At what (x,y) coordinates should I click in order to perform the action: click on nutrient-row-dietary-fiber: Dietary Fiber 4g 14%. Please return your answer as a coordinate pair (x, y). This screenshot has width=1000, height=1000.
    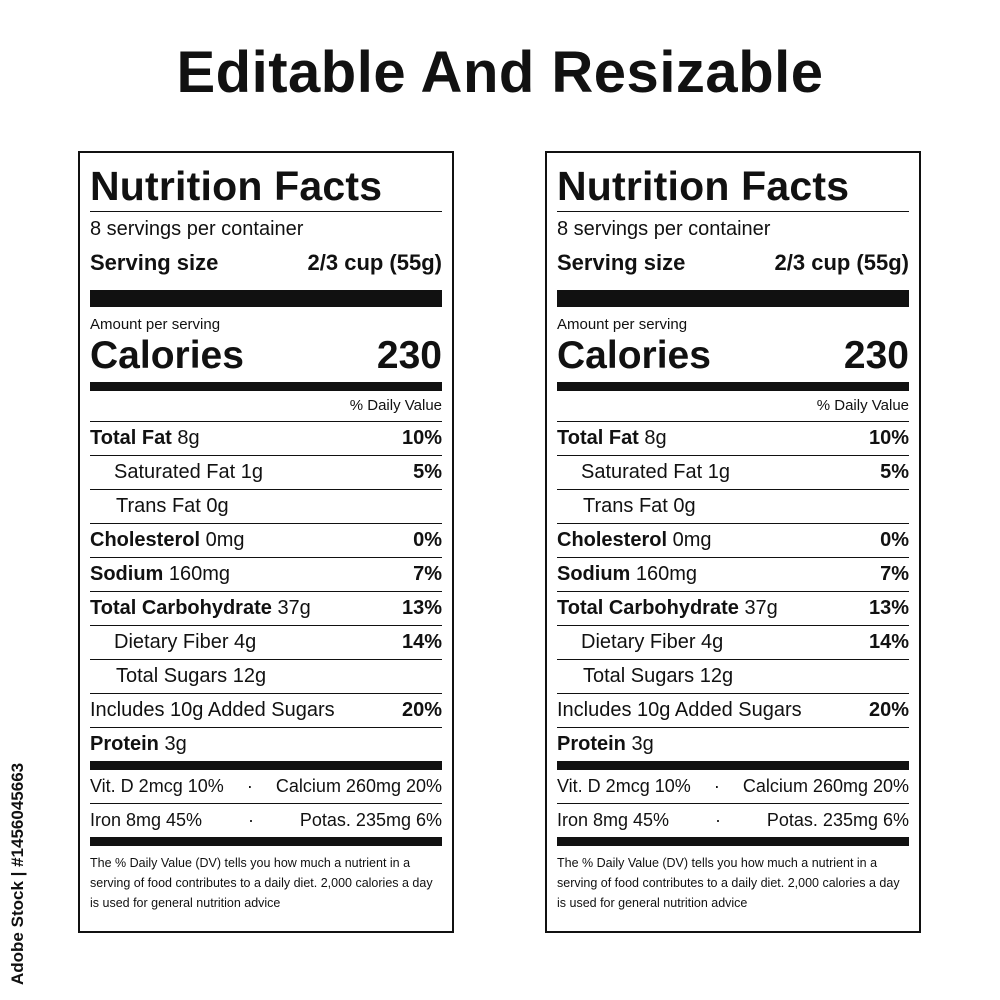
    Looking at the image, I should click on (733, 643).